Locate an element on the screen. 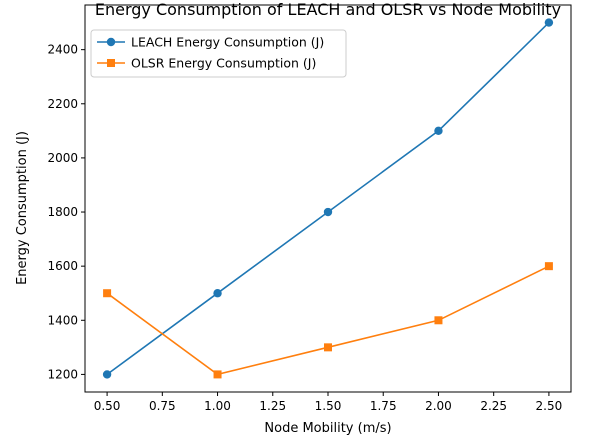 The image size is (602, 445). y-tick-label: 2400 is located at coordinates (62, 50).